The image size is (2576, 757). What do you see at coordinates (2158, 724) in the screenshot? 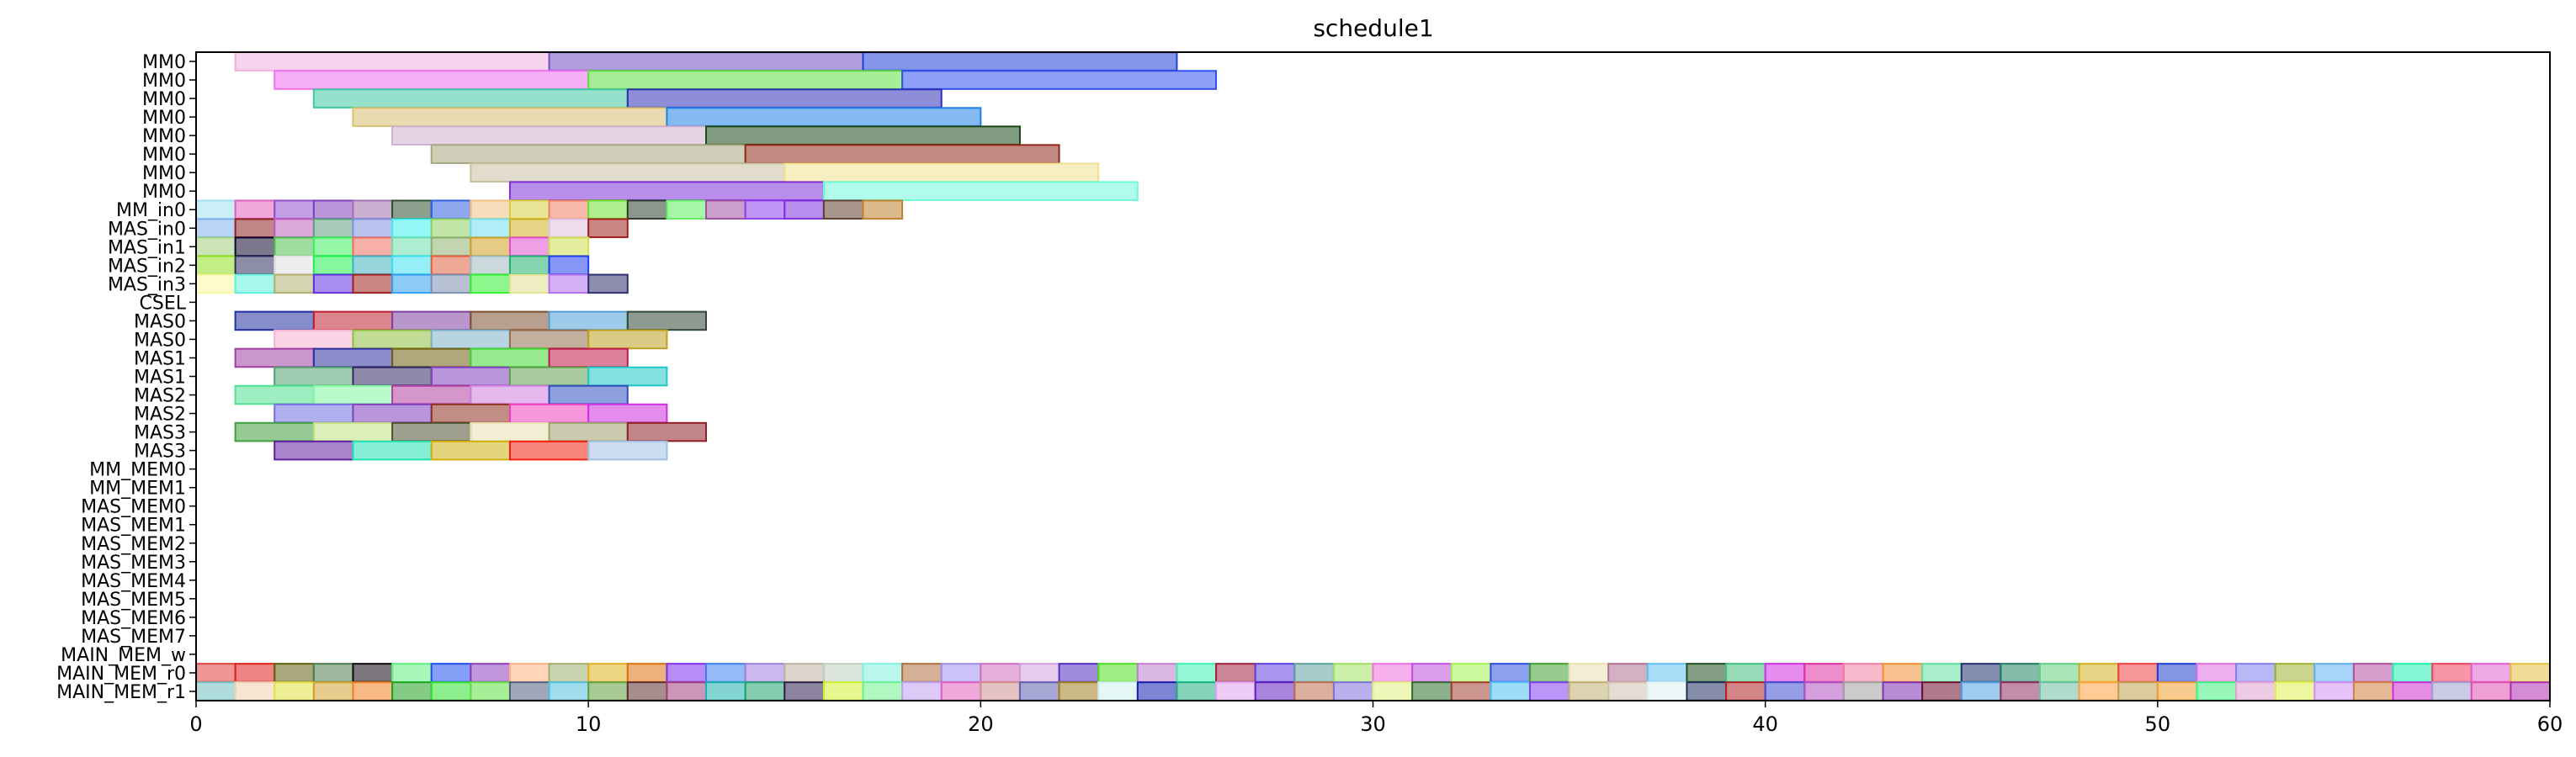
I see `x-tick-label: 50` at bounding box center [2158, 724].